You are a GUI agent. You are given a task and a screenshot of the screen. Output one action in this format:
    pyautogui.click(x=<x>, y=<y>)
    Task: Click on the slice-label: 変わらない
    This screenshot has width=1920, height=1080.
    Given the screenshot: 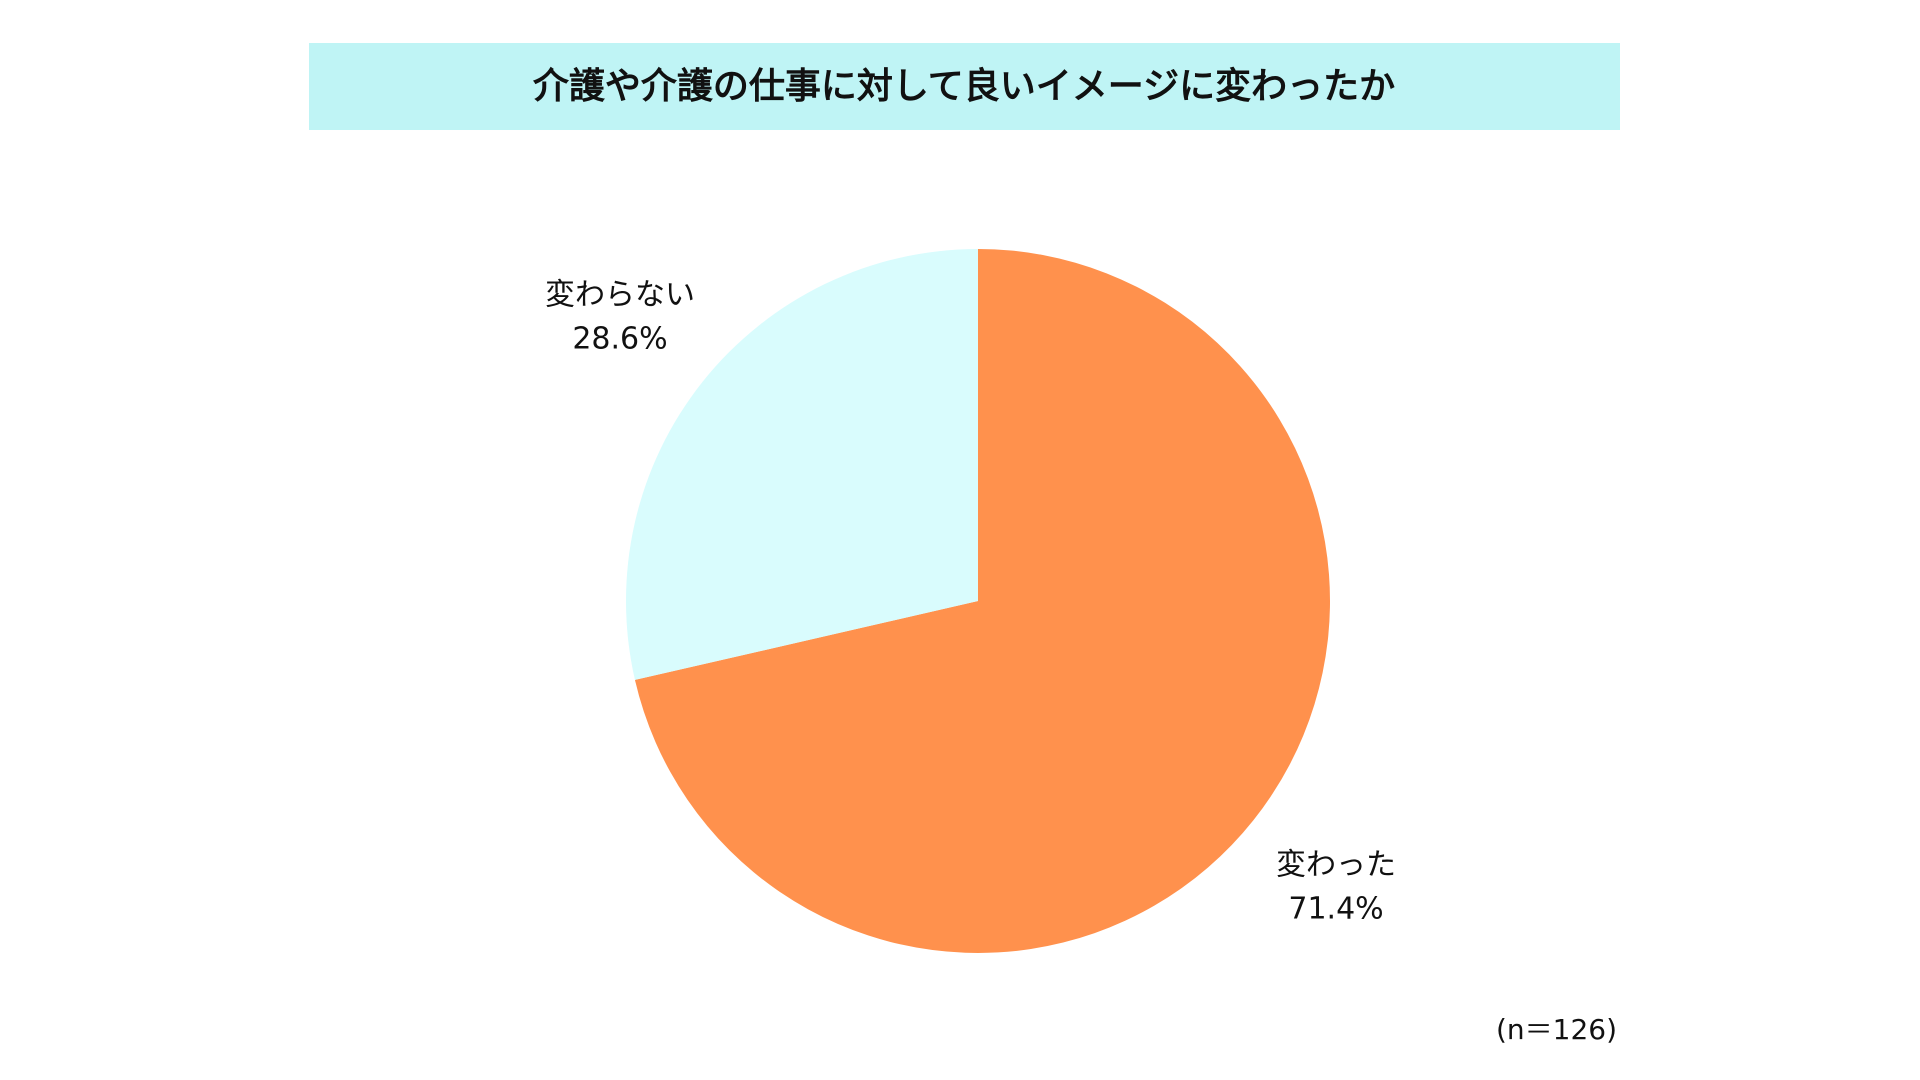 What is the action you would take?
    pyautogui.click(x=620, y=295)
    